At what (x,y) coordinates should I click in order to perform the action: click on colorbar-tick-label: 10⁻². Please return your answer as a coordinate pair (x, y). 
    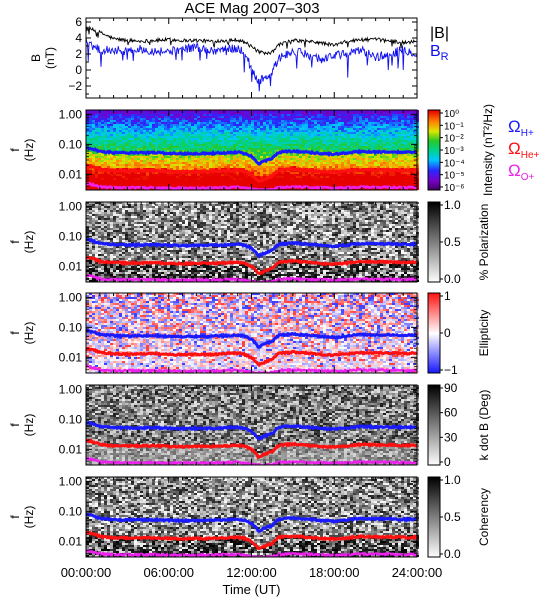
    Looking at the image, I should click on (454, 139).